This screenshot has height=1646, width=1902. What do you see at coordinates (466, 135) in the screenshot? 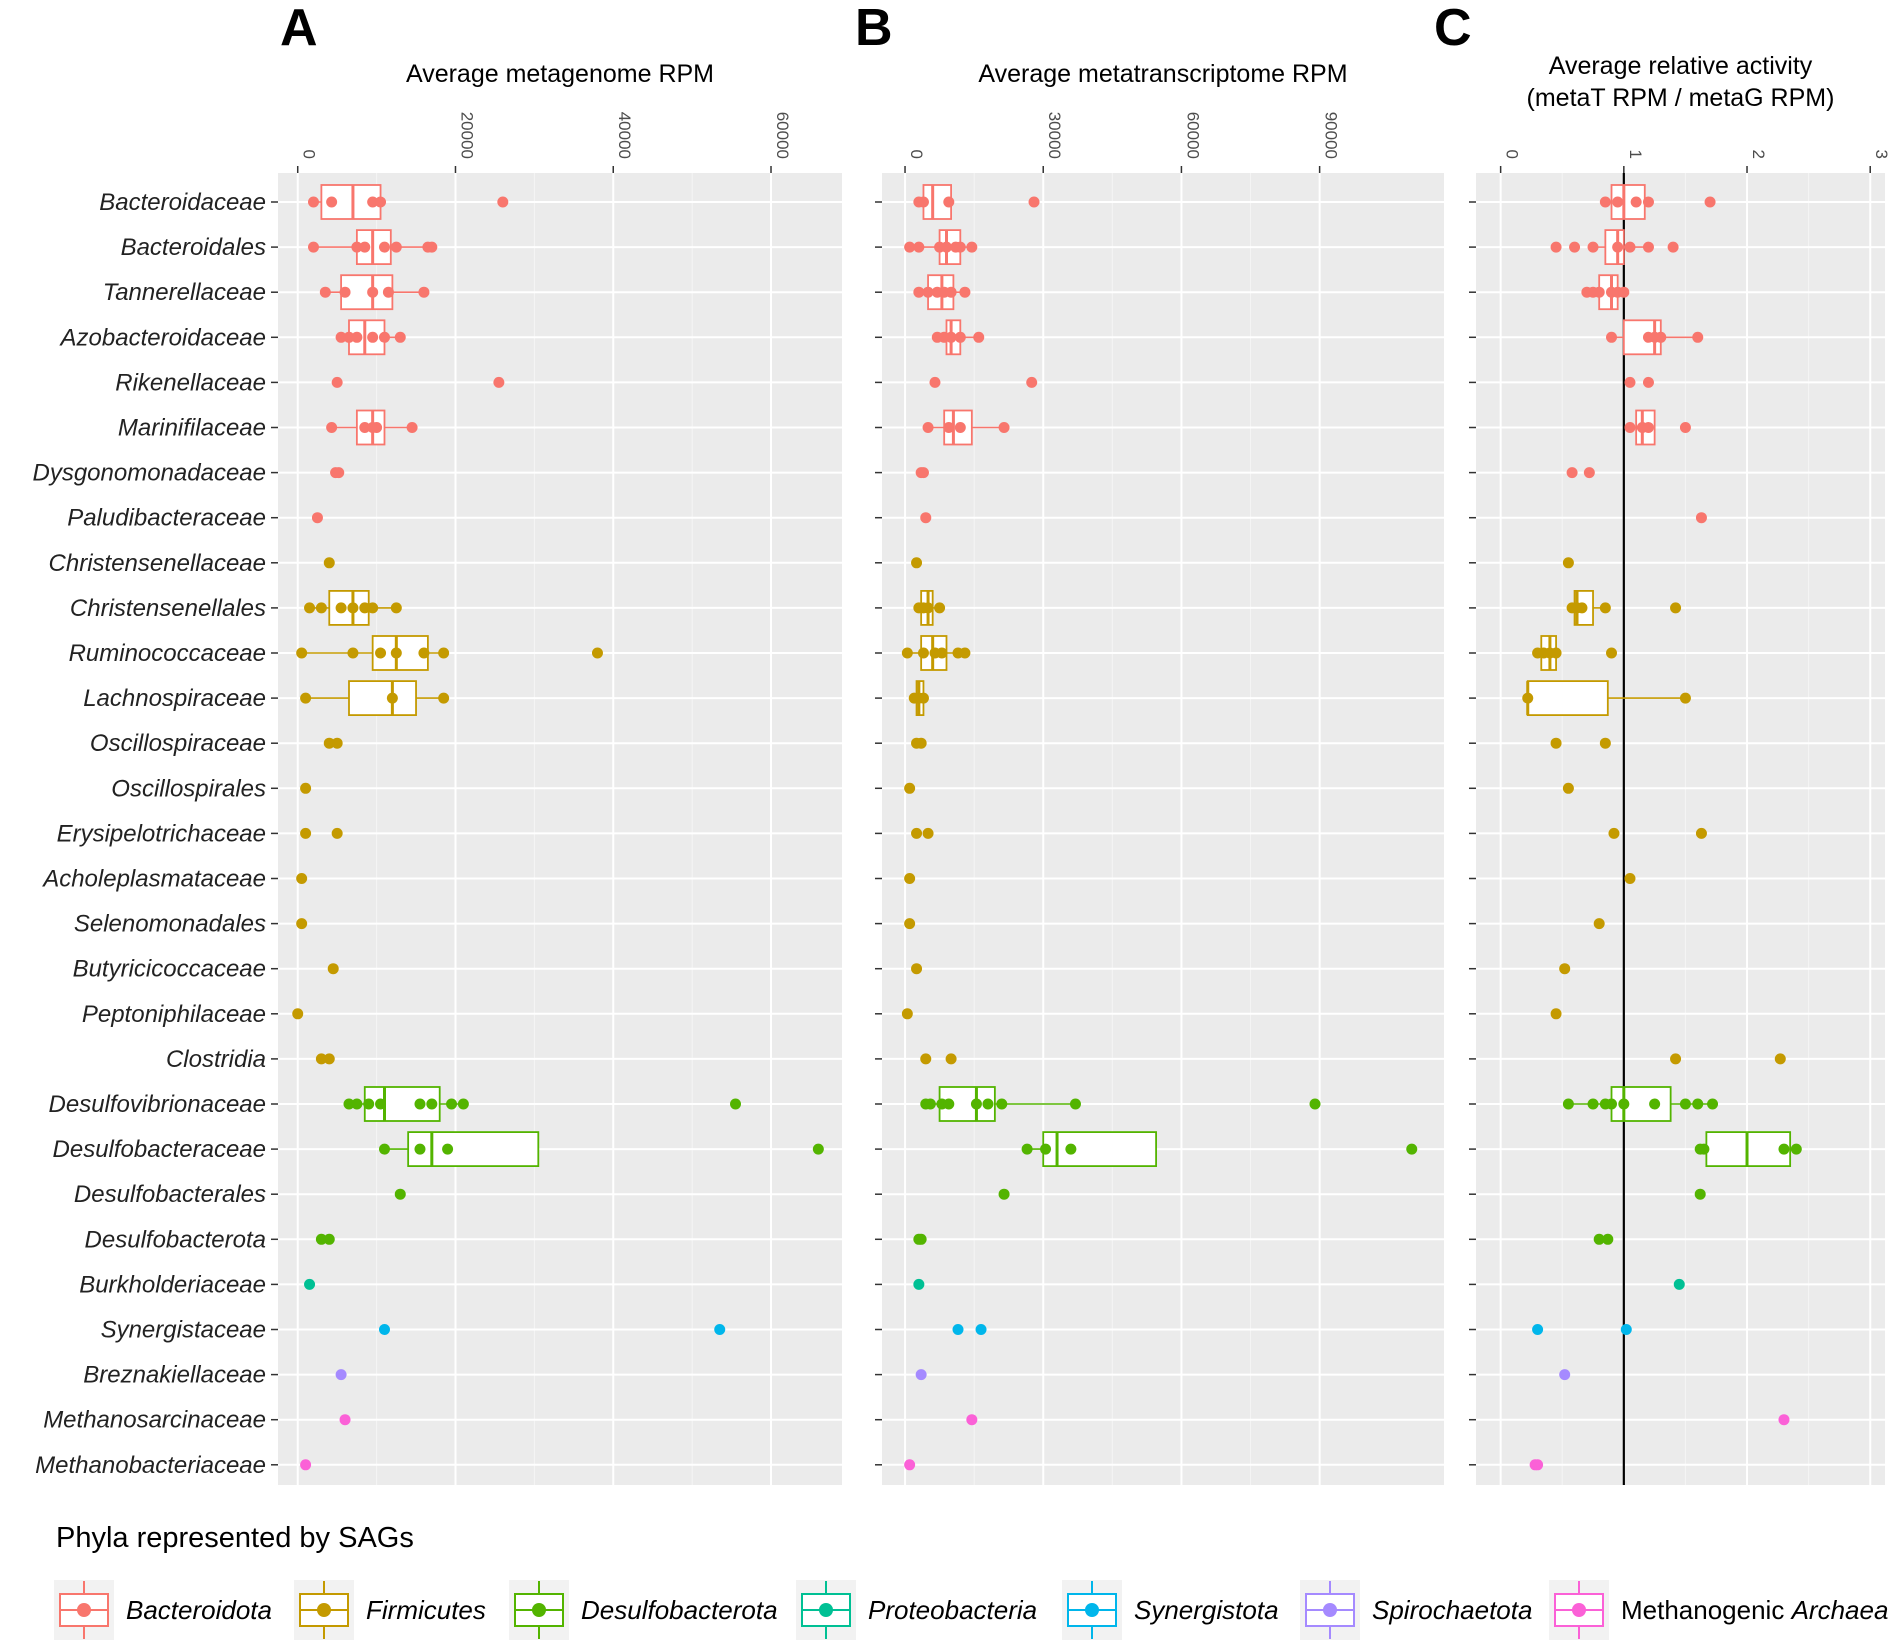
I see `x-tick-label: 20000` at bounding box center [466, 135].